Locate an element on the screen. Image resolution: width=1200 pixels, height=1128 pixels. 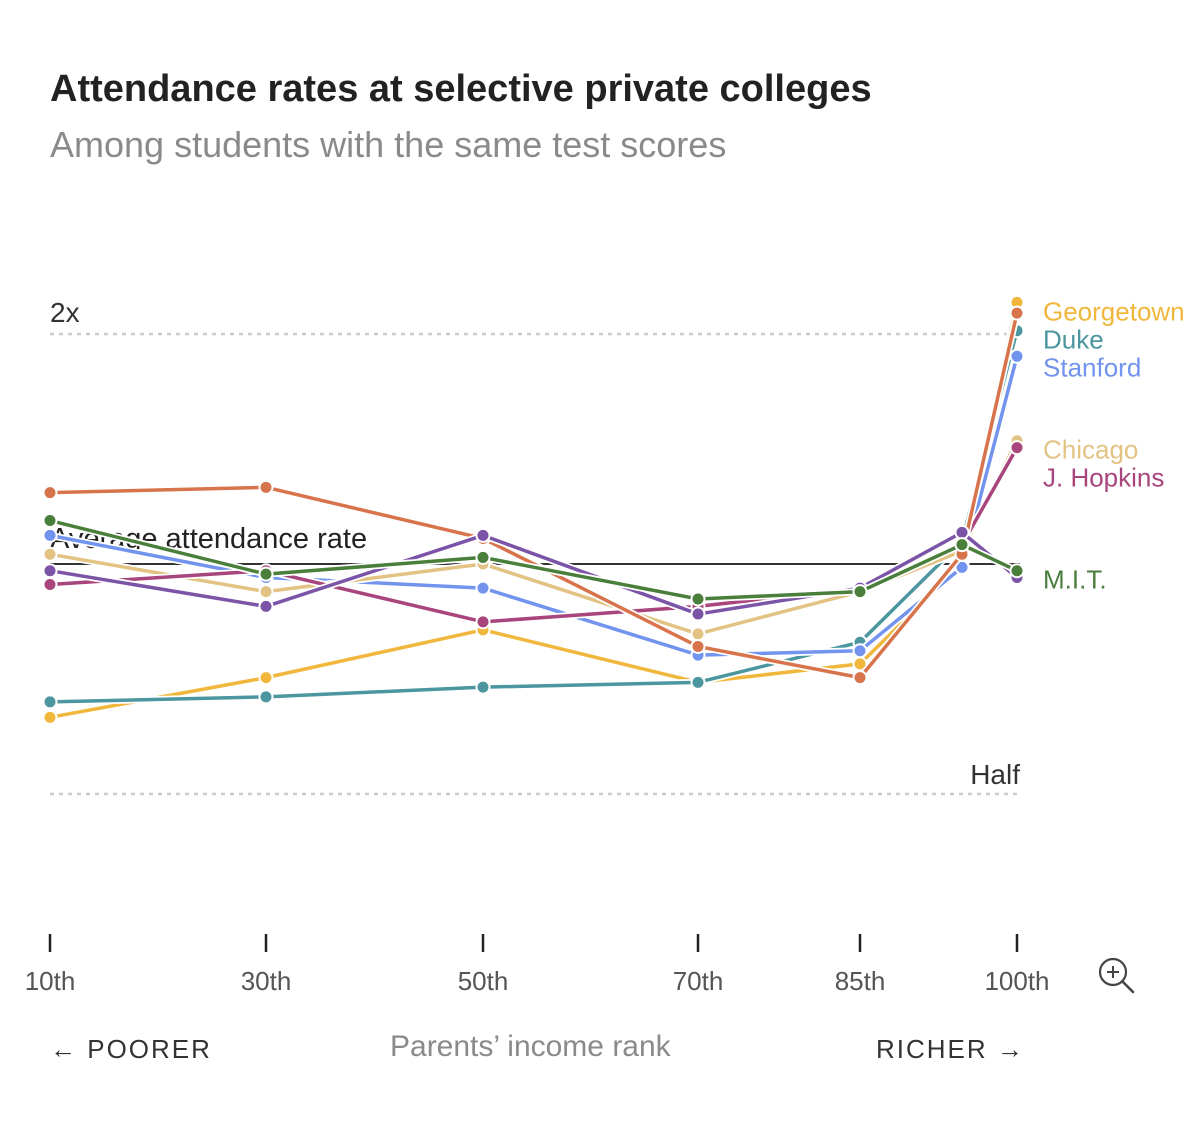
reference-label-1: Average attendance rate is located at coordinates (208, 539).